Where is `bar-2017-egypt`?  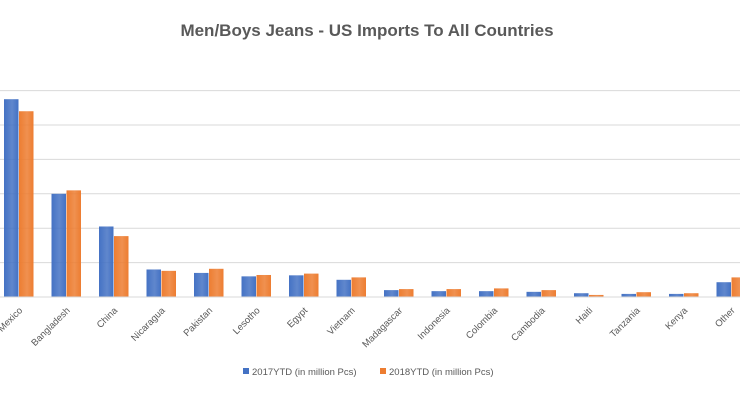
bar-2017-egypt is located at coordinates (296, 286).